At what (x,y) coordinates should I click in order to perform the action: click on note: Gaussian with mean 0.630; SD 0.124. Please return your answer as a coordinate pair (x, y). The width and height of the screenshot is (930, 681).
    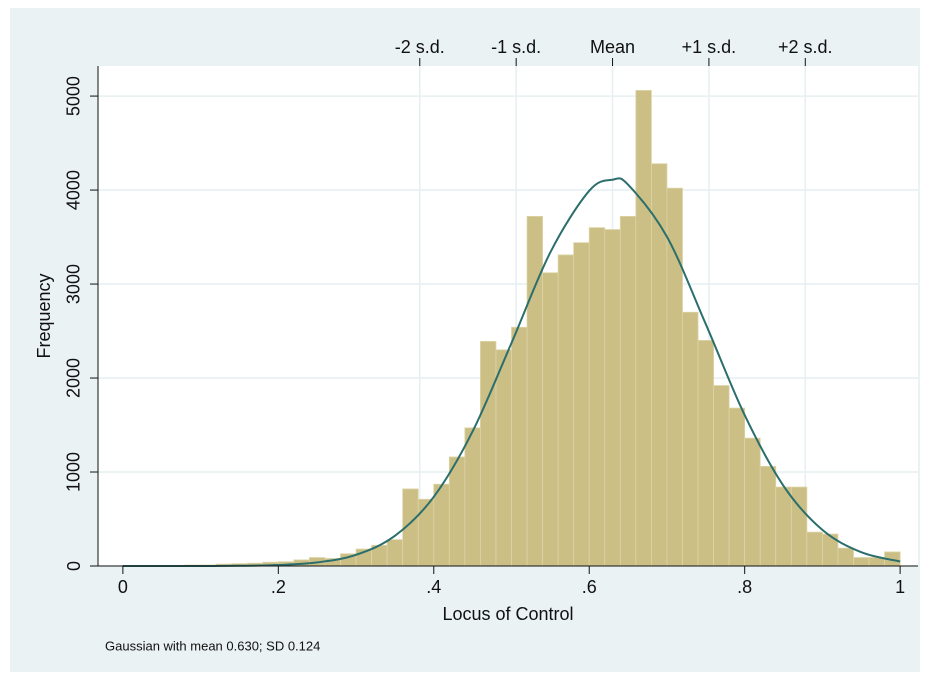
    Looking at the image, I should click on (212, 645).